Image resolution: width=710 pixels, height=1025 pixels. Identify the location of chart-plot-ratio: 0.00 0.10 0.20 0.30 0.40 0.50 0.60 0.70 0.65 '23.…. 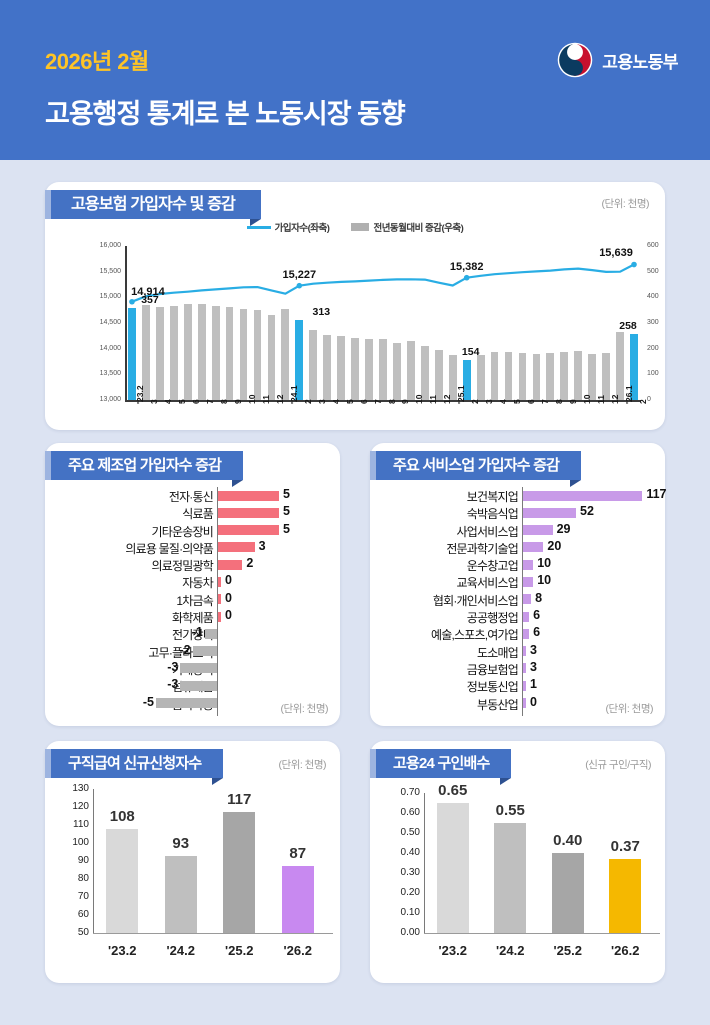
(517, 862).